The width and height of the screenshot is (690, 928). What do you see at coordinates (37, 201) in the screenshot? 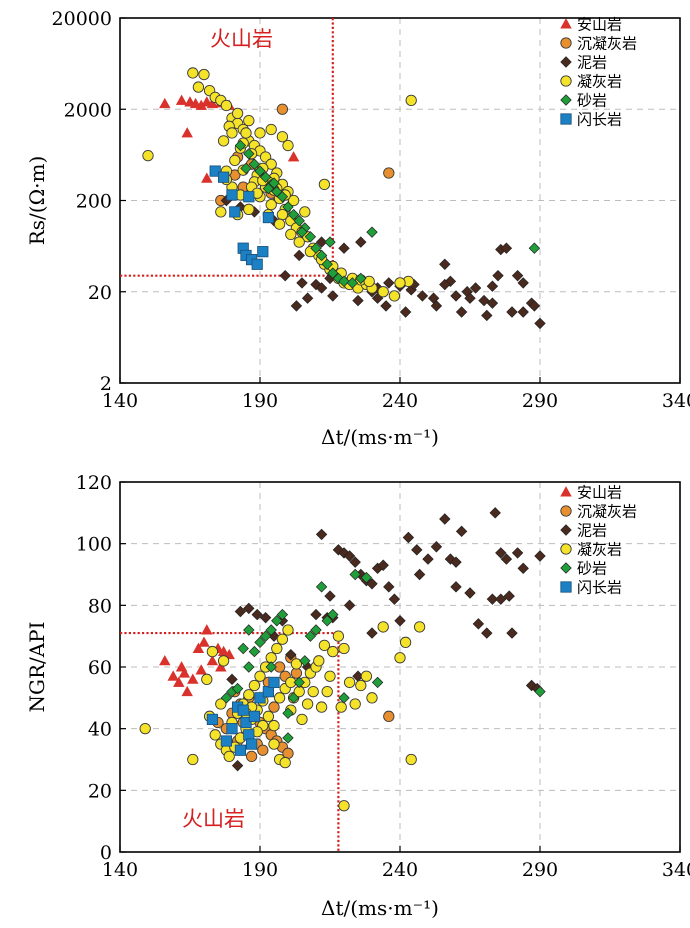
I see `y-axis-title: Rs/(Ω·m)` at bounding box center [37, 201].